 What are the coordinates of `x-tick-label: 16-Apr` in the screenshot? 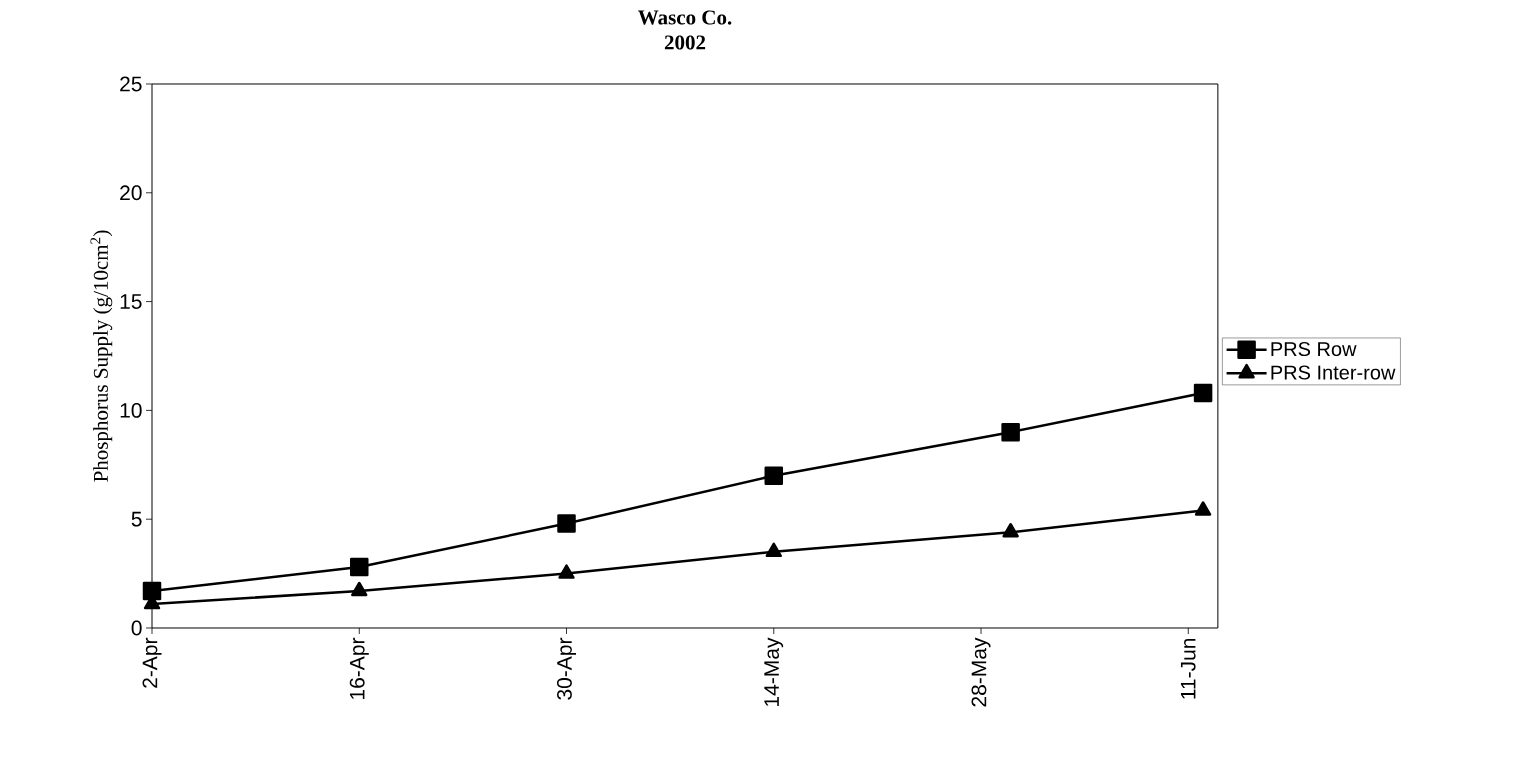 It's located at (359, 668).